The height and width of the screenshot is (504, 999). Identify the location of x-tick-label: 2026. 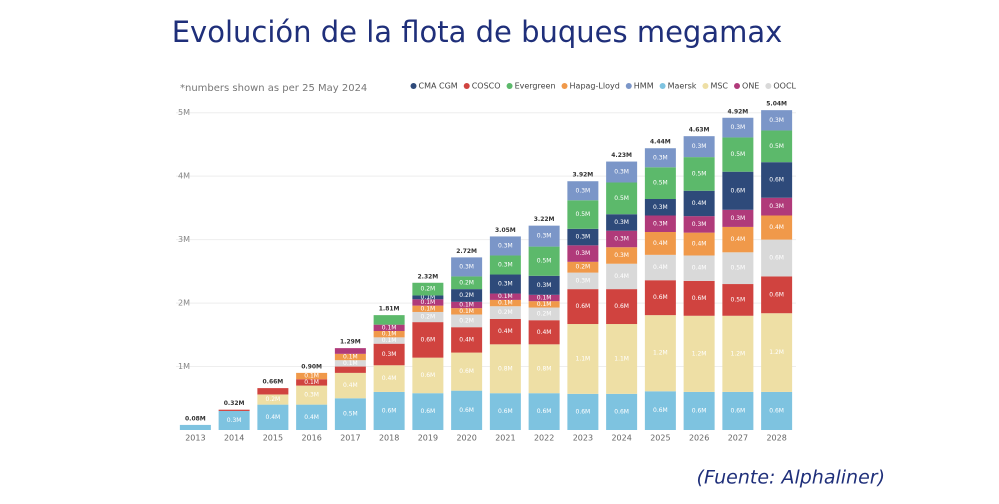
(699, 438).